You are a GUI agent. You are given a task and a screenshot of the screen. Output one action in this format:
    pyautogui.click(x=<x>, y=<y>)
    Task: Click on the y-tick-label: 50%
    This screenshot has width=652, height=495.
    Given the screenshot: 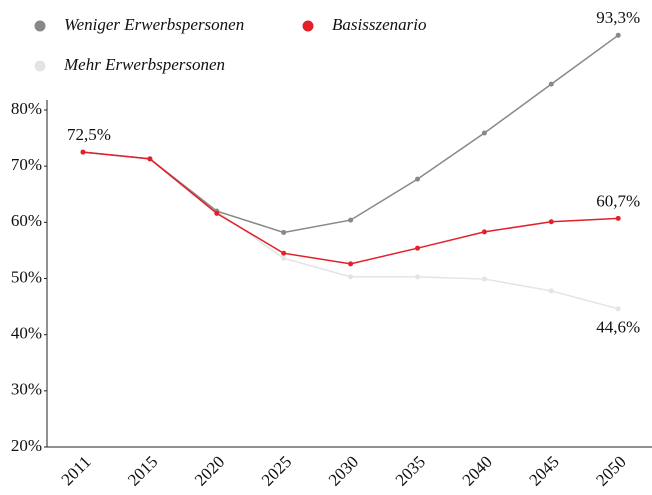 What is the action you would take?
    pyautogui.click(x=26, y=276)
    